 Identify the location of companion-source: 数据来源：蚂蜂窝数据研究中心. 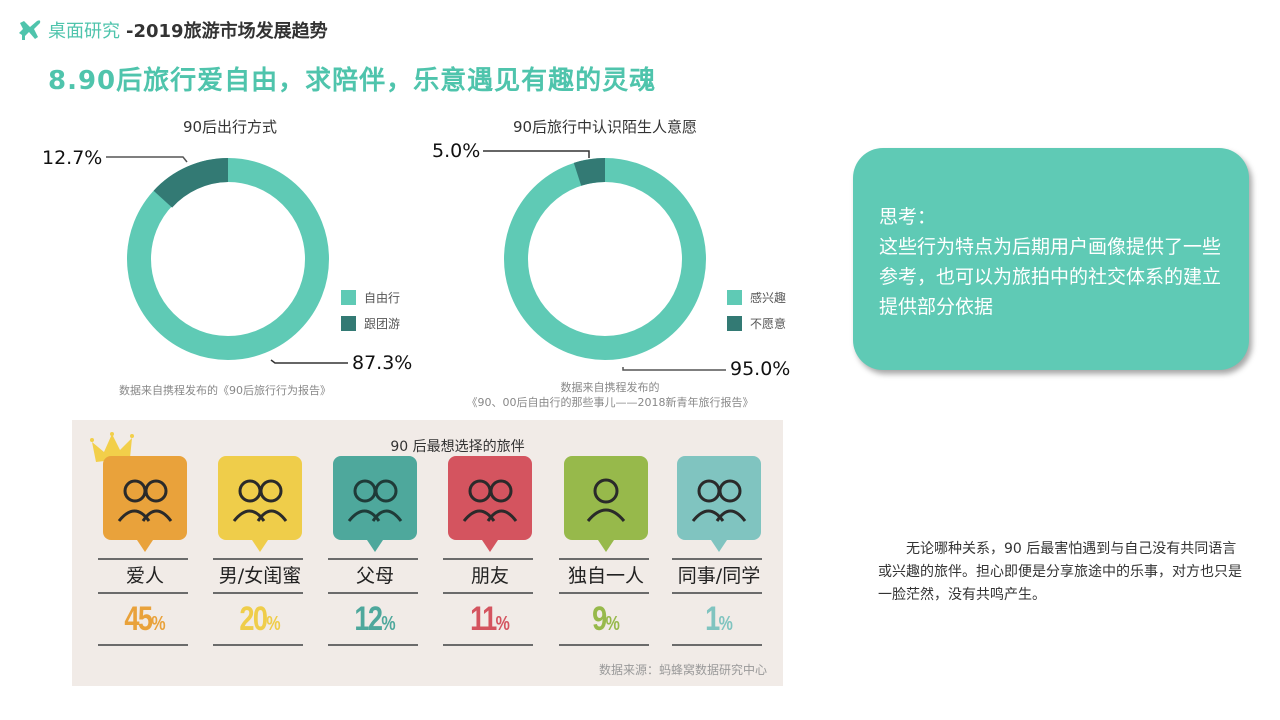
(682, 670).